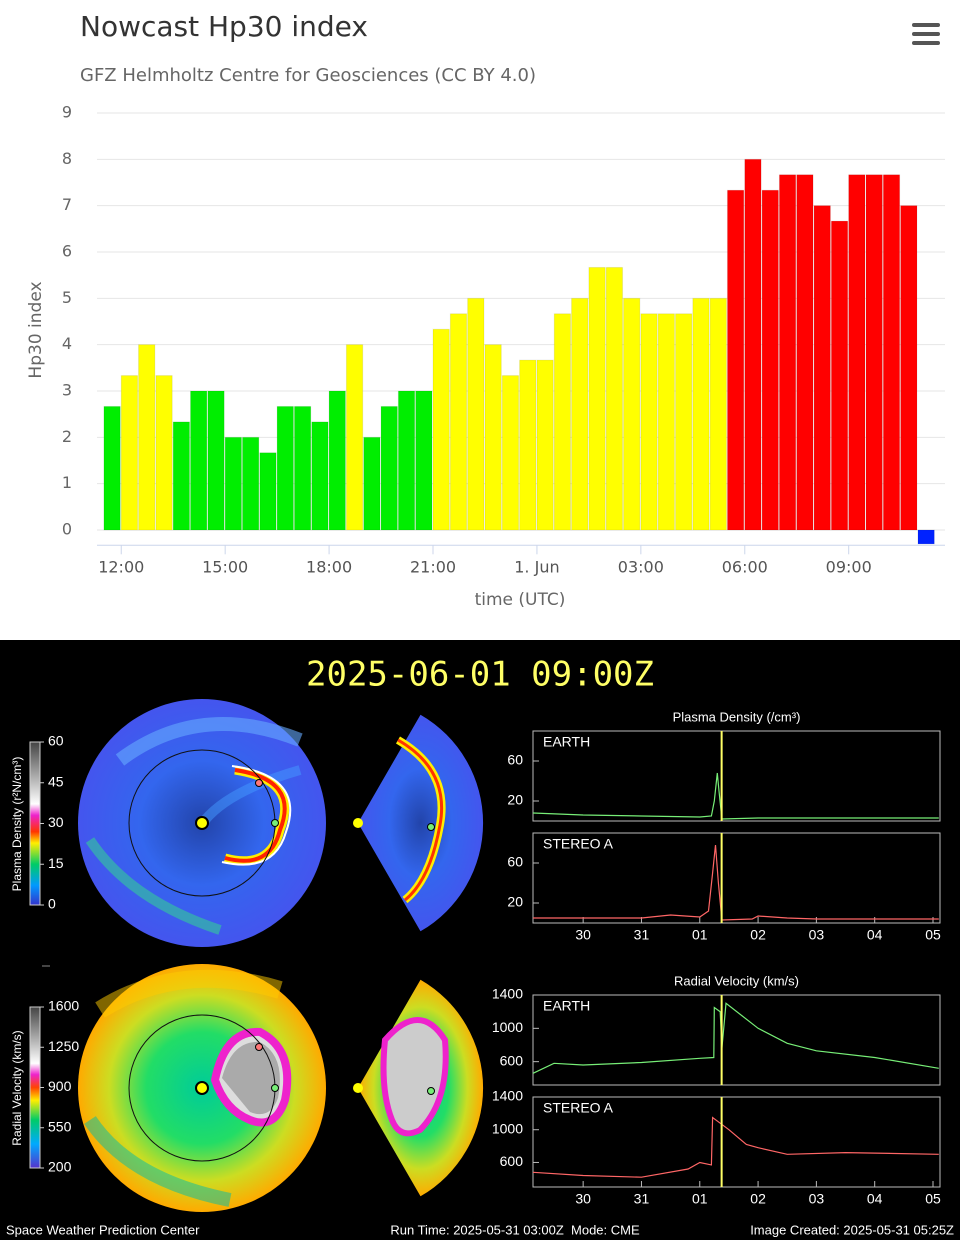 The height and width of the screenshot is (1240, 960). I want to click on x-axis-label: time (UTC), so click(520, 600).